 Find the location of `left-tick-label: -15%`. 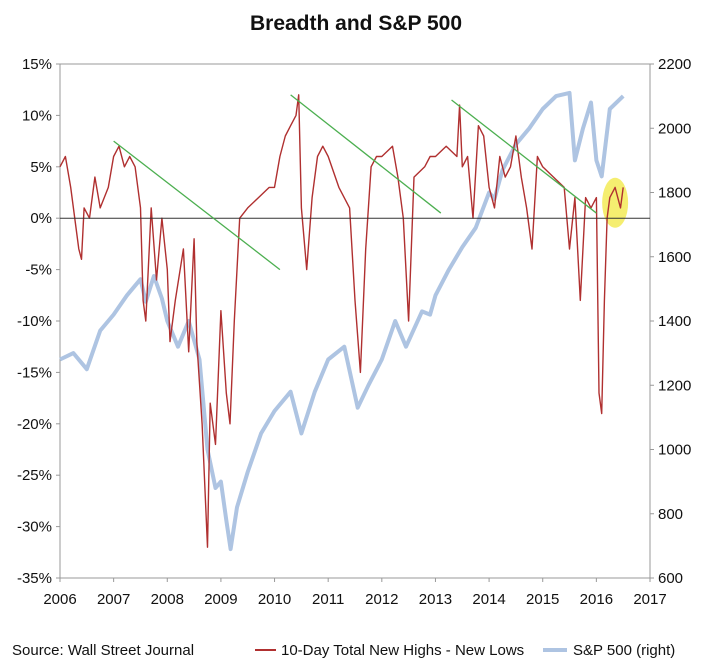

left-tick-label: -15% is located at coordinates (34, 372).